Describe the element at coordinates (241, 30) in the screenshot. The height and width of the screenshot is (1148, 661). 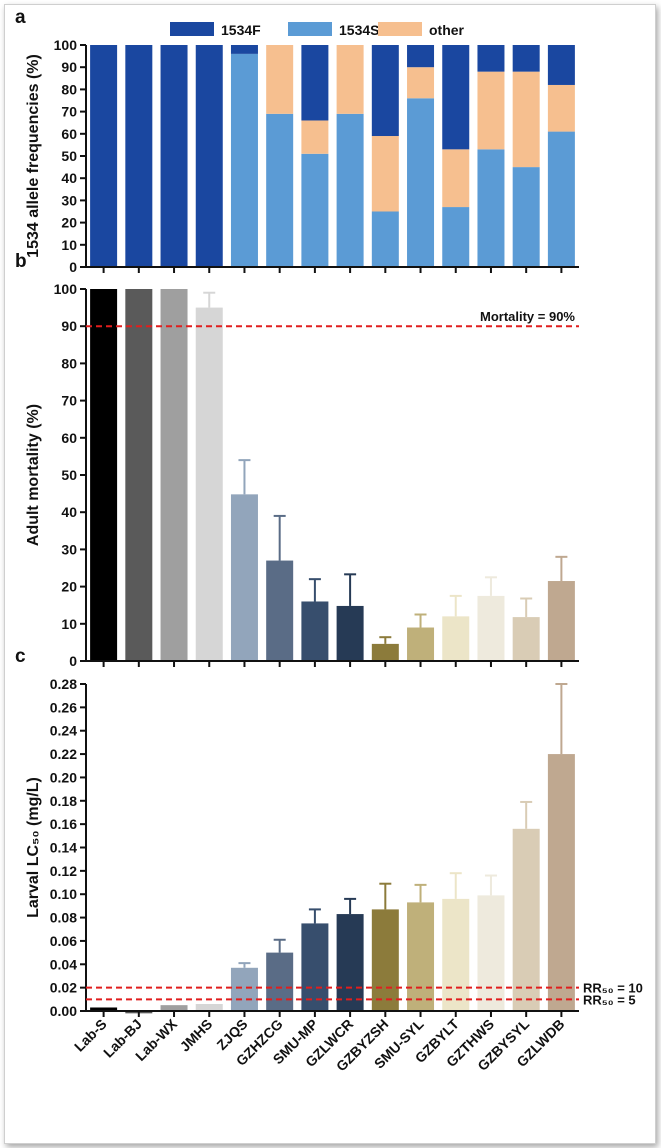
I see `legend-label-1534F: 1534F` at that location.